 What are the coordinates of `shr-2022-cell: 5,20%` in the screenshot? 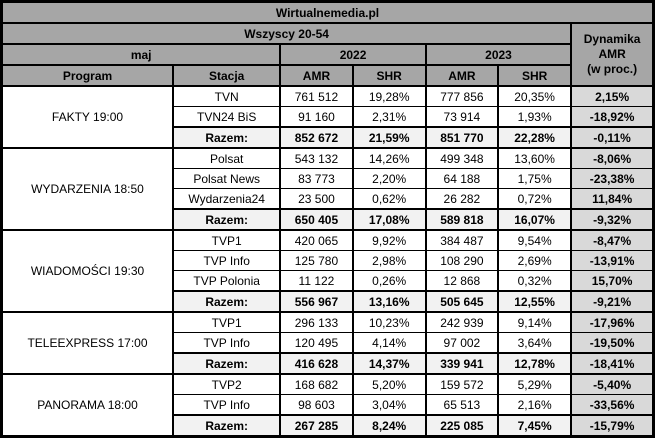 It's located at (389, 384).